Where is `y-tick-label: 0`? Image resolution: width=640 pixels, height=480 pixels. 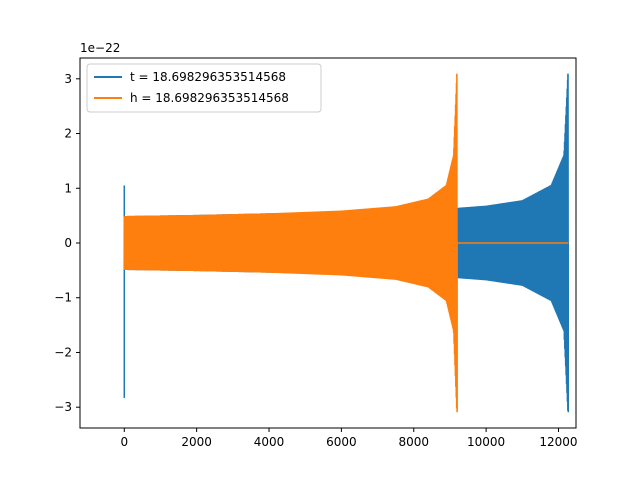 y-tick-label: 0 is located at coordinates (68, 243).